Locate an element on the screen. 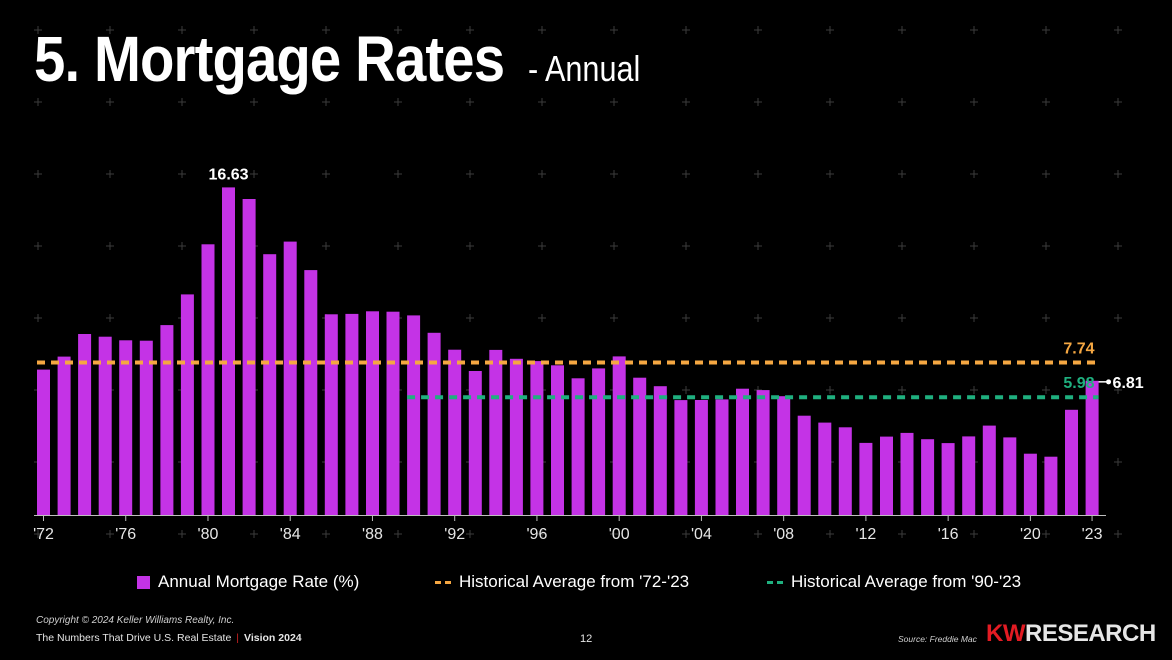 This screenshot has height=660, width=1172. bar-2011 is located at coordinates (845, 471).